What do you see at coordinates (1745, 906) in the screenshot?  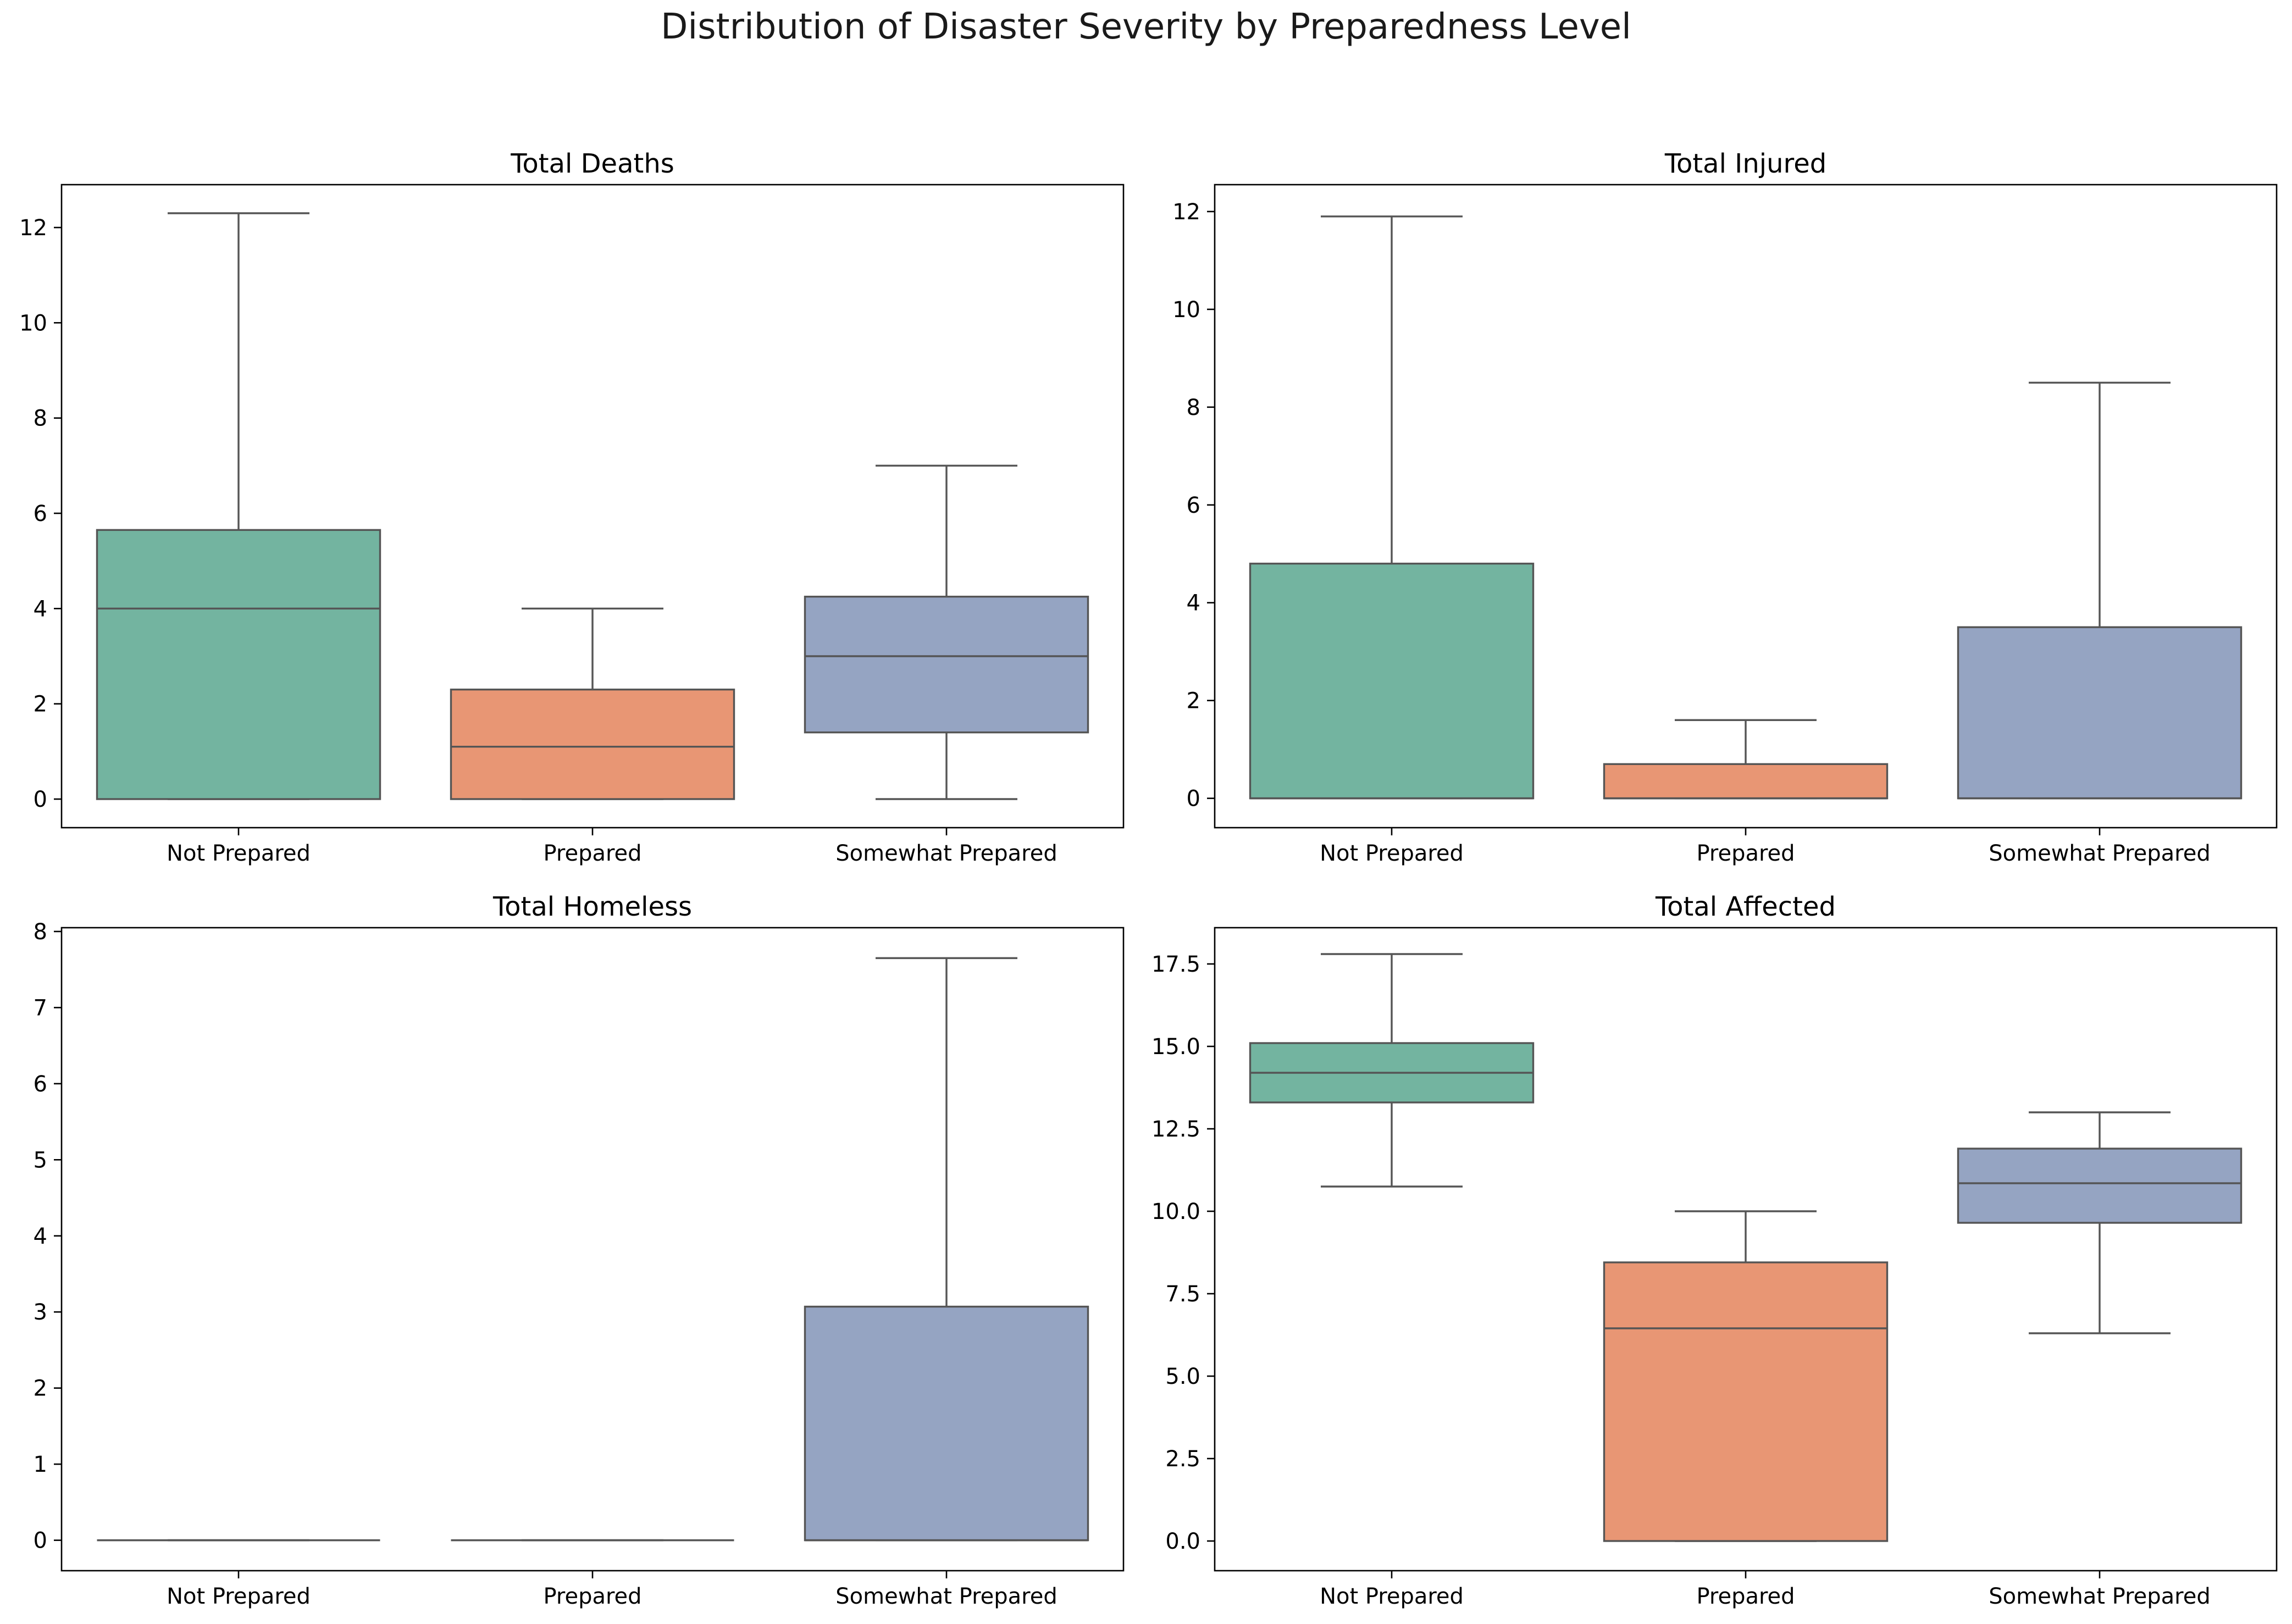 I see `total-affected-panel-title: Total Affected` at bounding box center [1745, 906].